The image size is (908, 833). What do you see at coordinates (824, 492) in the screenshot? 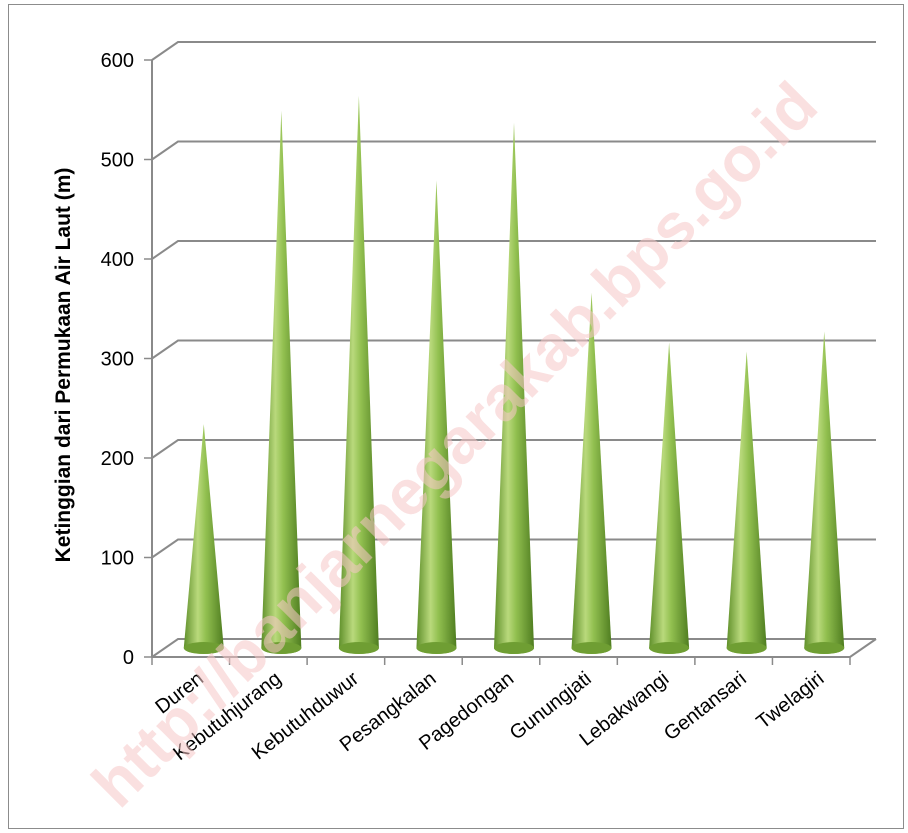
I see `bar-twelagiri` at bounding box center [824, 492].